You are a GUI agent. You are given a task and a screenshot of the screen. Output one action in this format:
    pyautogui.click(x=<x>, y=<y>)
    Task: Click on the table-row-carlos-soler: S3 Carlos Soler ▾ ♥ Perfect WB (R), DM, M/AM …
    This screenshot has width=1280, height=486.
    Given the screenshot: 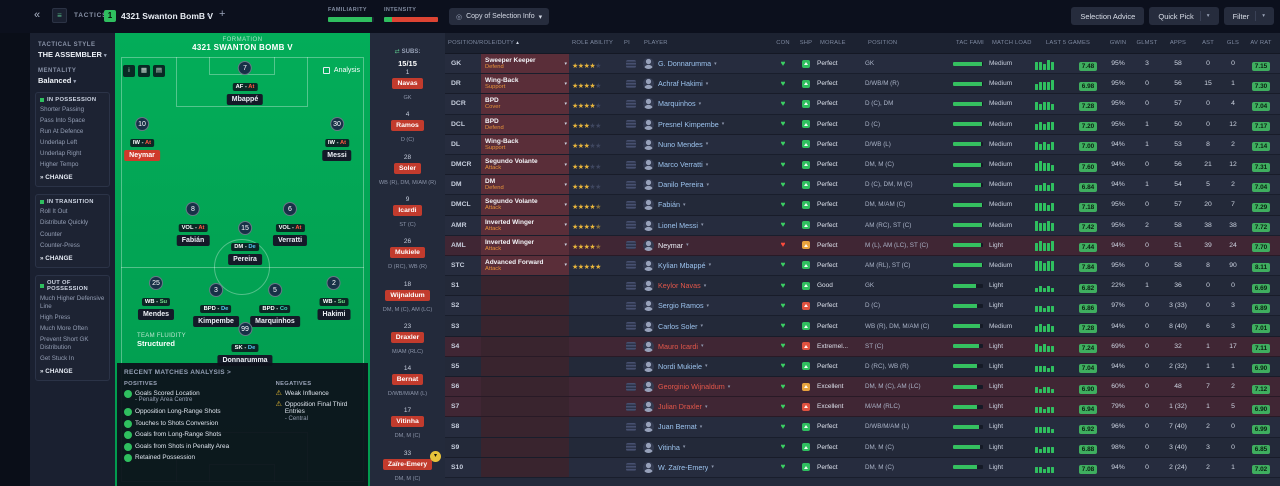 What is the action you would take?
    pyautogui.click(x=862, y=326)
    